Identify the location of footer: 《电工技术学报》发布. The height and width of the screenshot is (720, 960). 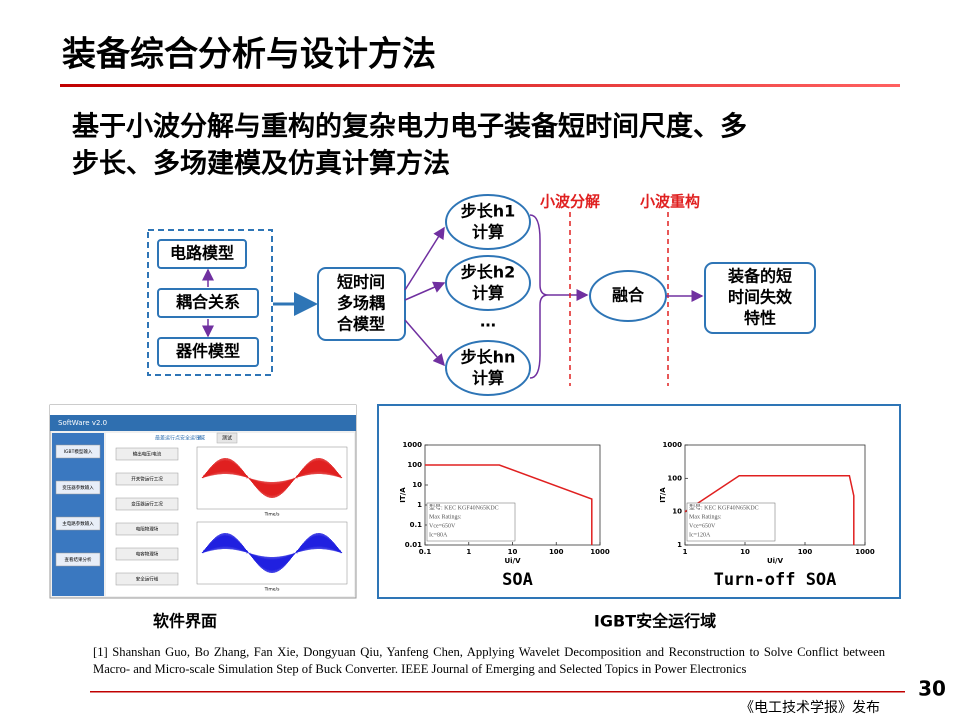
(810, 708).